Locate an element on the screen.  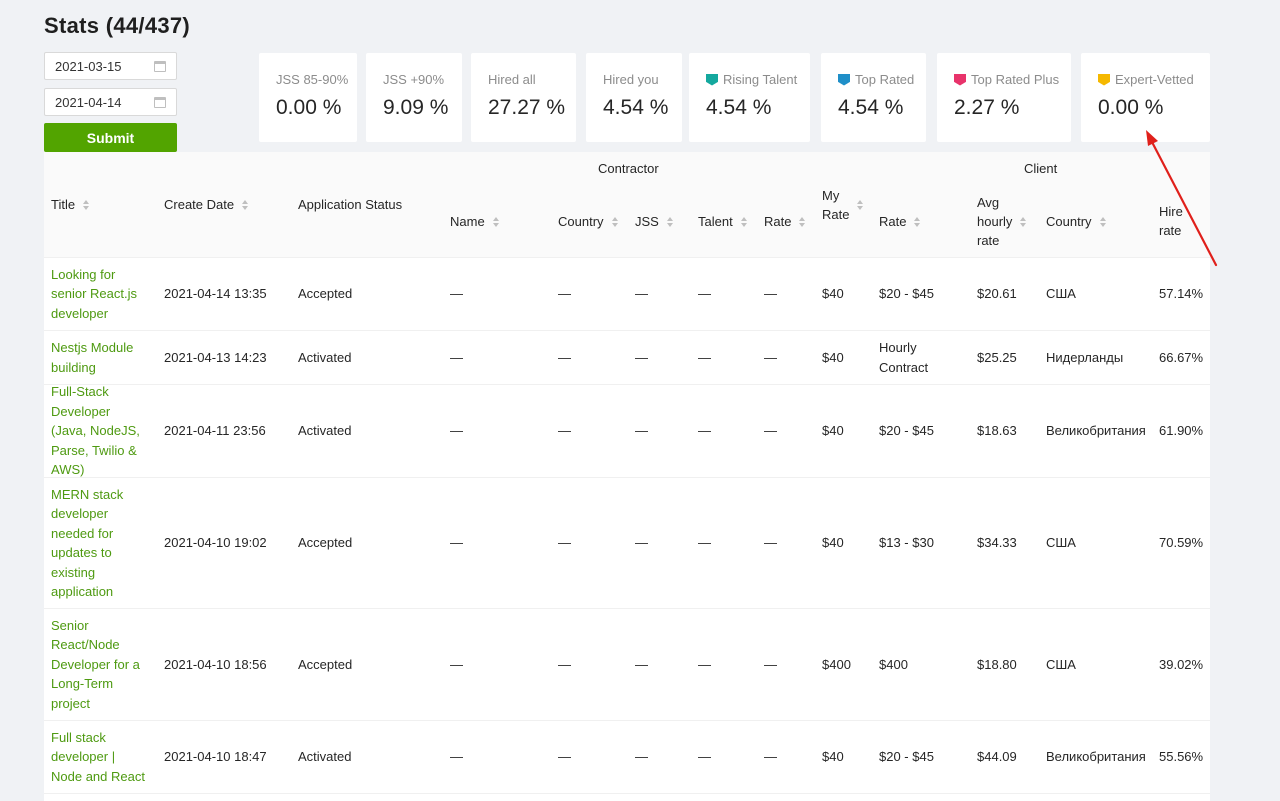
col-talent: Talent is located at coordinates (722, 221).